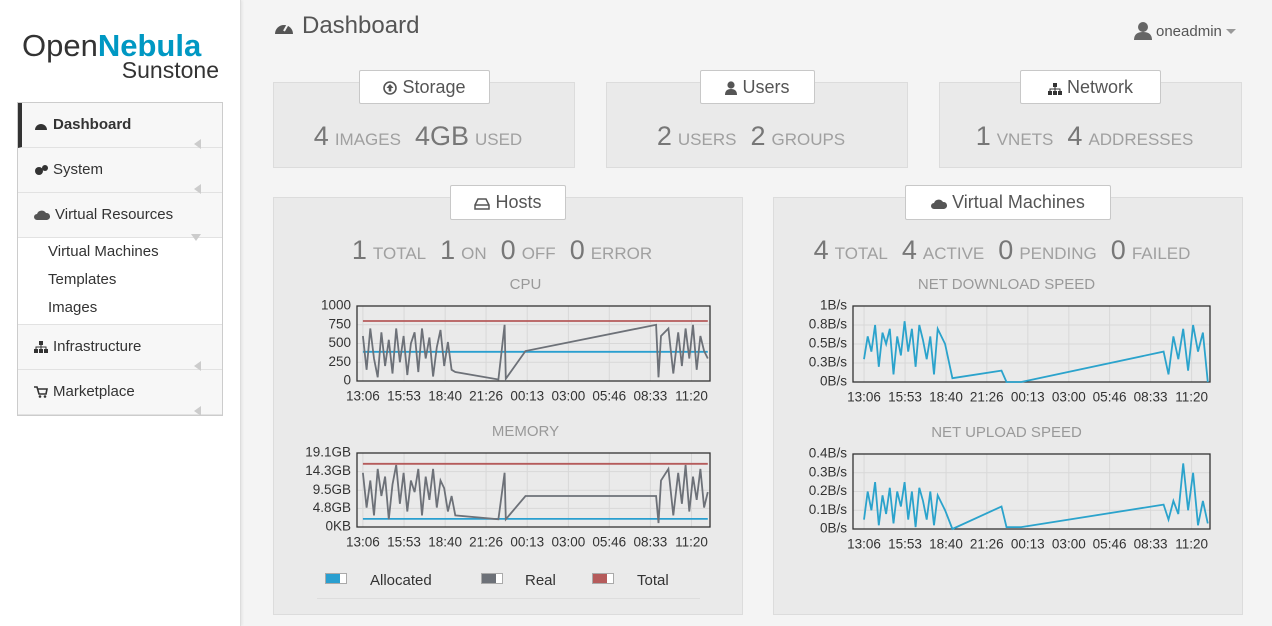 Image resolution: width=1272 pixels, height=626 pixels. I want to click on legend-label: Total, so click(653, 580).